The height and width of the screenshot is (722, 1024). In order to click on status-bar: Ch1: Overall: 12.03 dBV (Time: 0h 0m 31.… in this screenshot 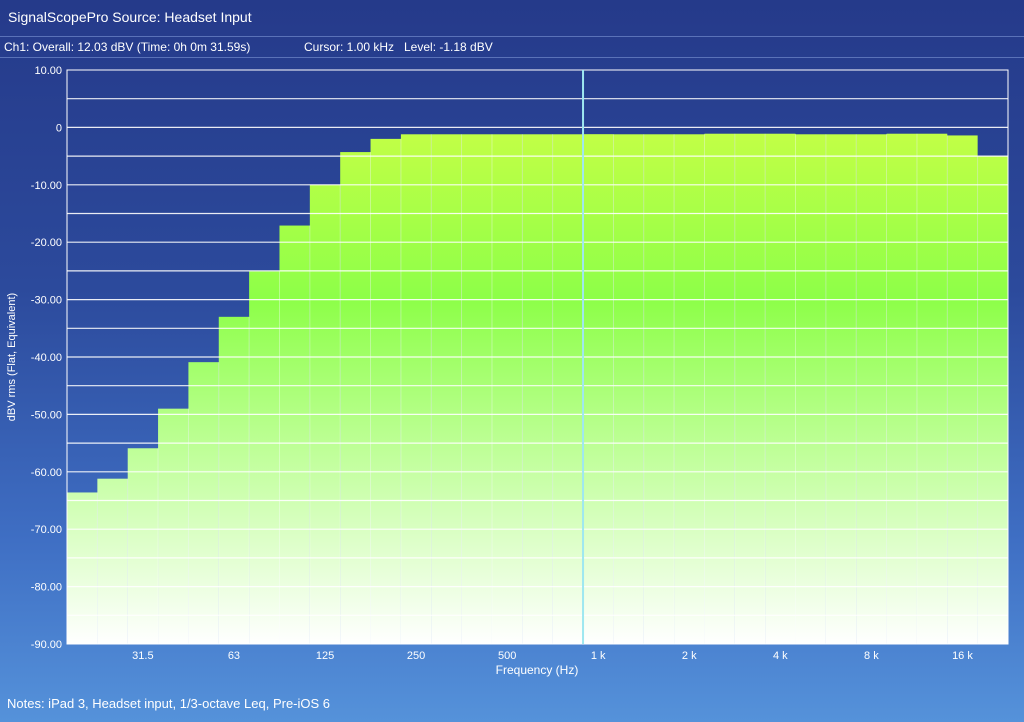, I will do `click(512, 47)`.